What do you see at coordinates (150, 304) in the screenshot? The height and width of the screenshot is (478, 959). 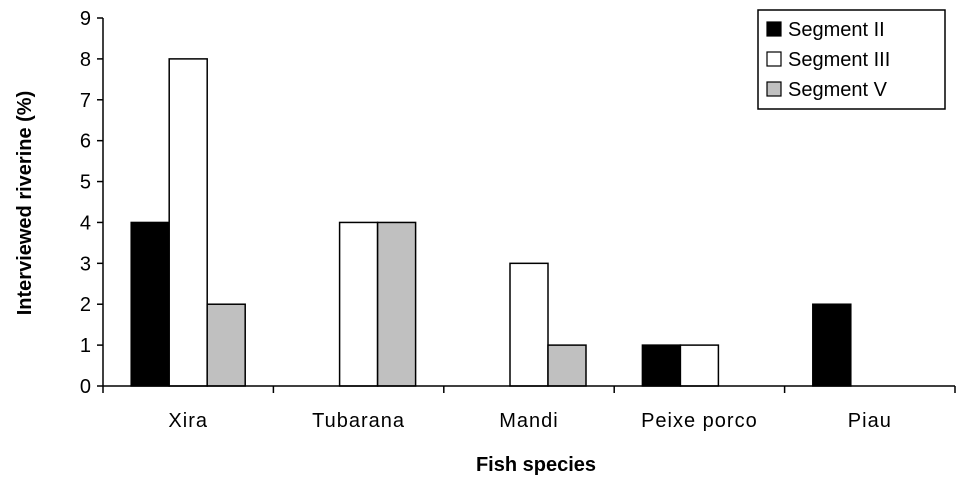 I see `bar-xira-segment-ii` at bounding box center [150, 304].